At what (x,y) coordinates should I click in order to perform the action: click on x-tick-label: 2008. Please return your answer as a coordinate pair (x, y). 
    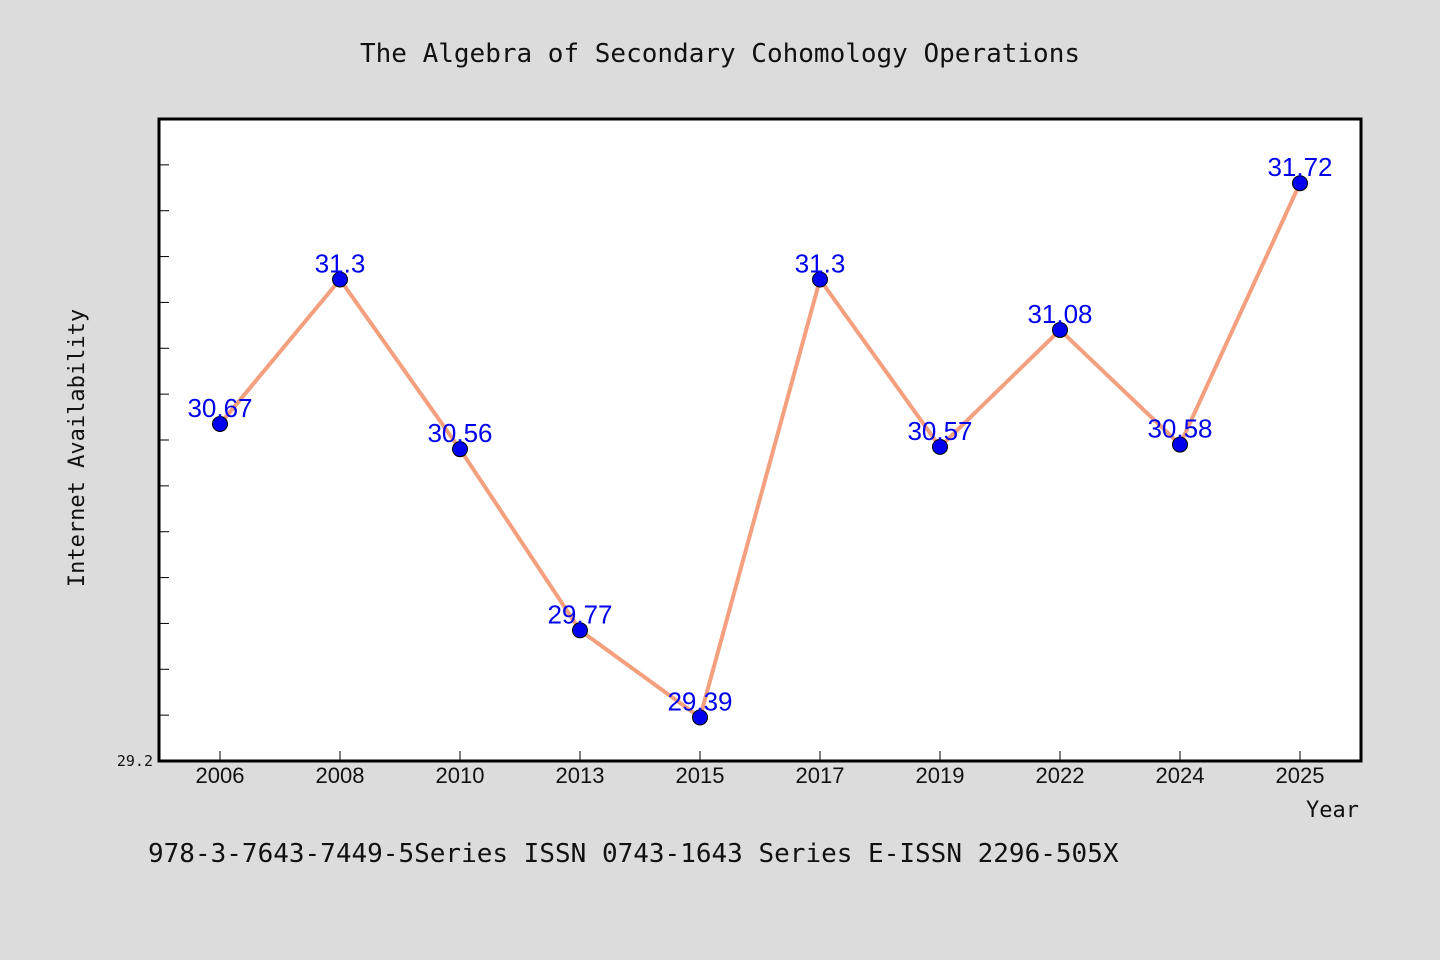
    Looking at the image, I should click on (340, 775).